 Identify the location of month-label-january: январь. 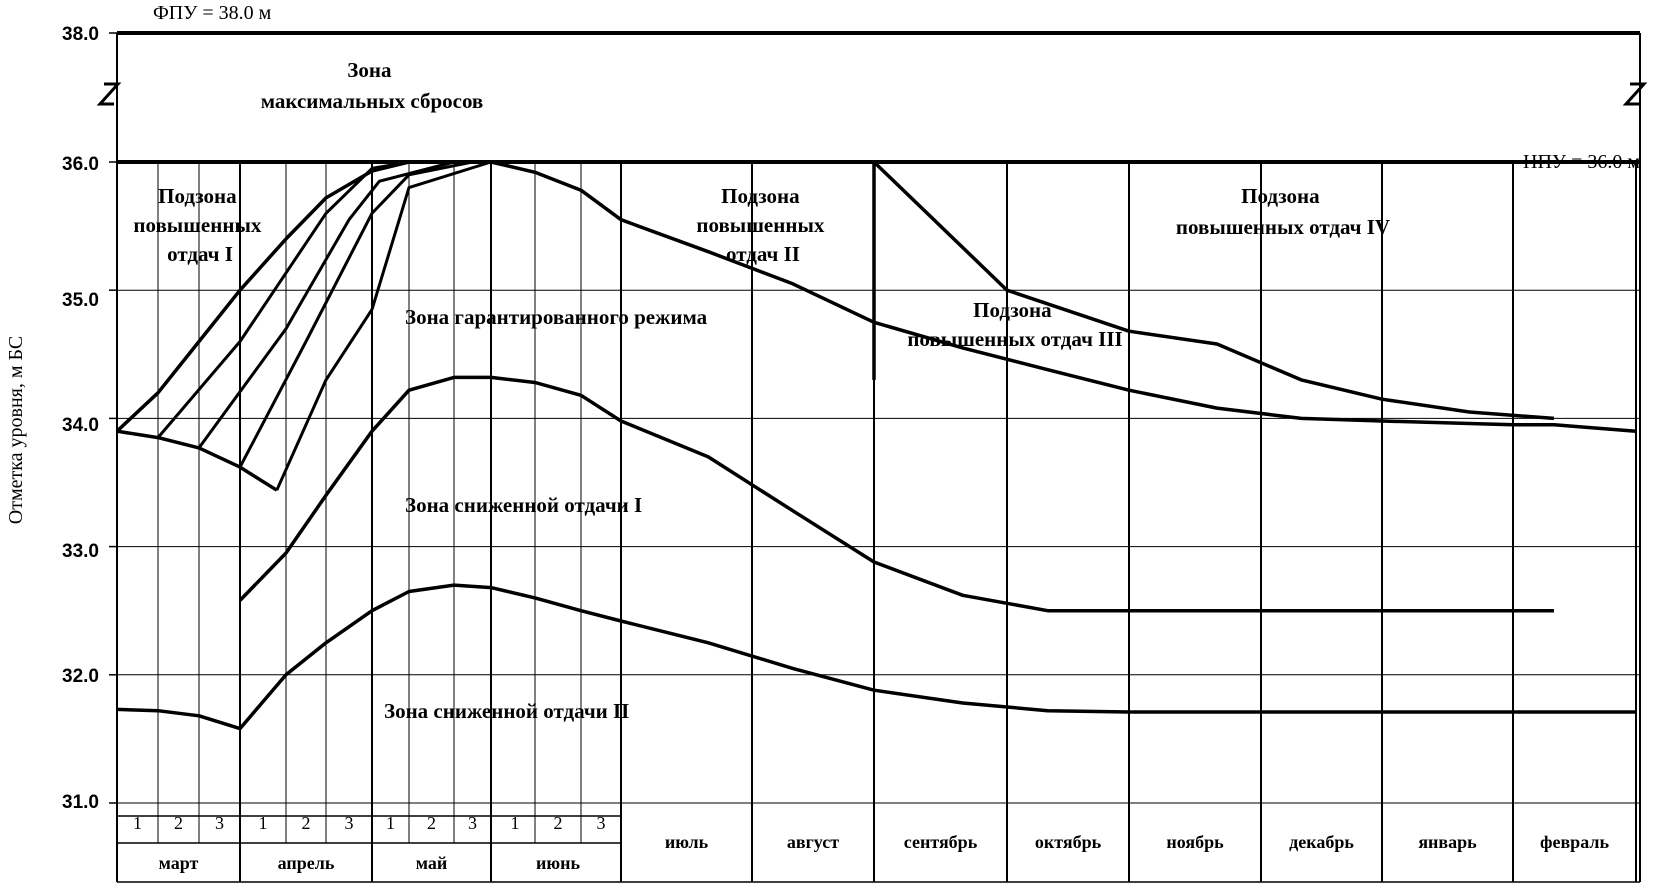
(1447, 842).